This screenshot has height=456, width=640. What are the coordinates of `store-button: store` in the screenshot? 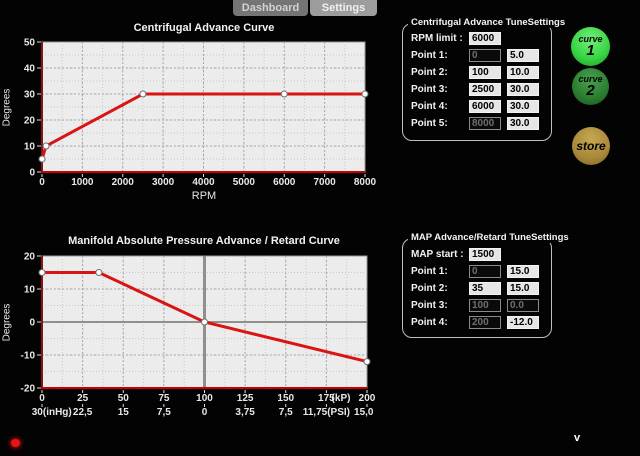 It's located at (591, 146).